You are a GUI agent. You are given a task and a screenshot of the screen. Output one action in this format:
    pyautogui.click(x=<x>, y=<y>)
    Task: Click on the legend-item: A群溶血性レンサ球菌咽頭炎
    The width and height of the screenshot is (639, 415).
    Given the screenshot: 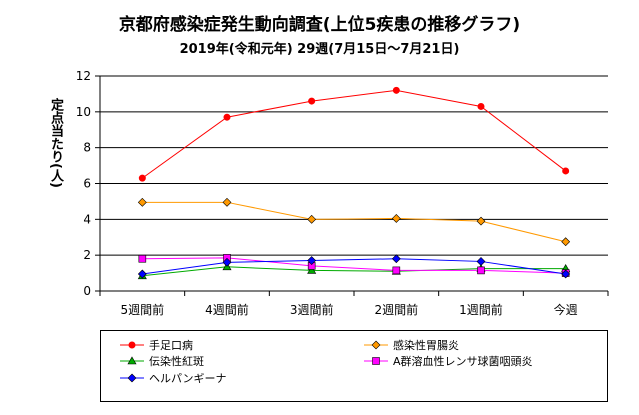 What is the action you would take?
    pyautogui.click(x=448, y=361)
    